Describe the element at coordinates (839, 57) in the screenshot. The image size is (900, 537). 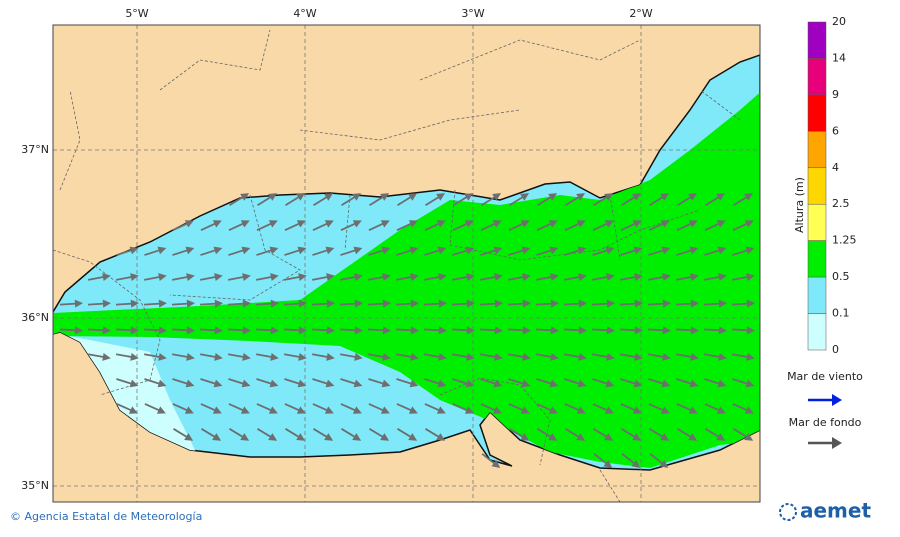
I see `colorbar-label: 14` at that location.